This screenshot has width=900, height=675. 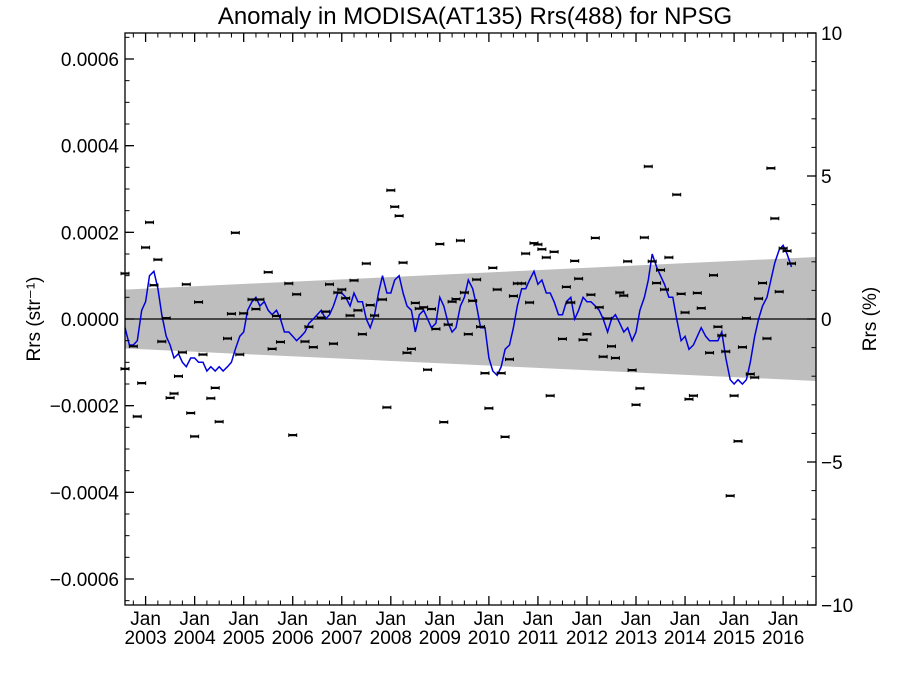 What do you see at coordinates (84, 407) in the screenshot?
I see `left-tick-label: −0.0002` at bounding box center [84, 407].